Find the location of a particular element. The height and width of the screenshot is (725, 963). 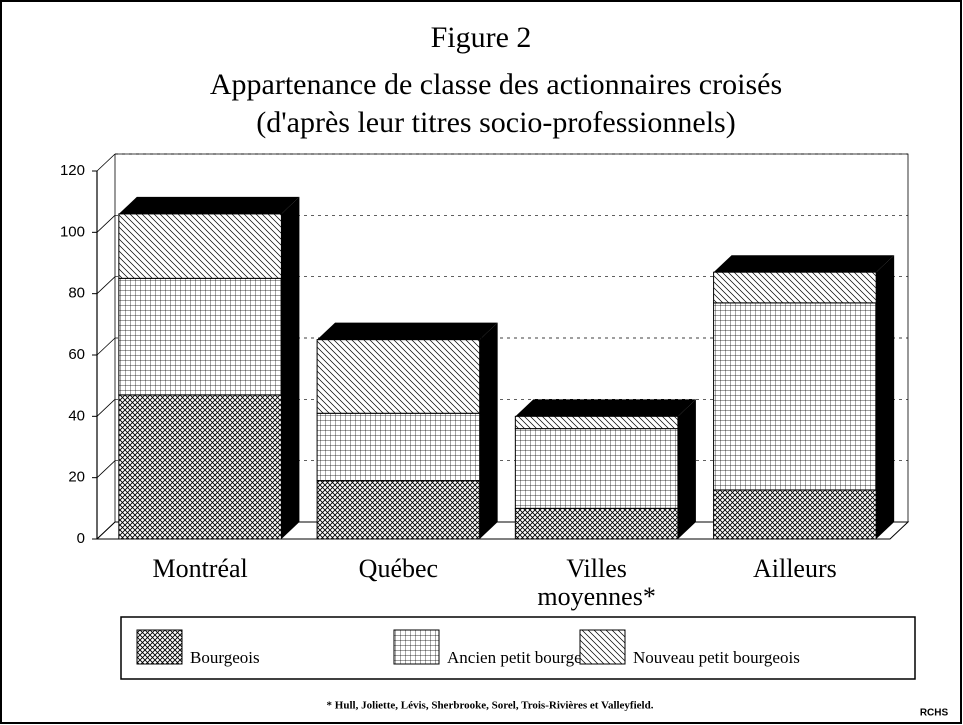

x-tick-label: Québec is located at coordinates (398, 568).